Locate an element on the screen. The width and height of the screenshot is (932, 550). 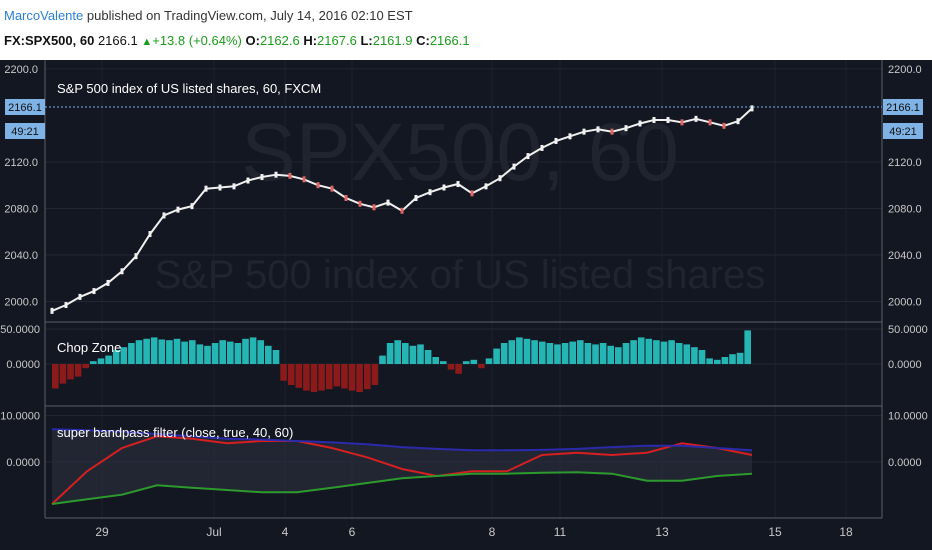
author-link: MarcoValente is located at coordinates (44, 15).